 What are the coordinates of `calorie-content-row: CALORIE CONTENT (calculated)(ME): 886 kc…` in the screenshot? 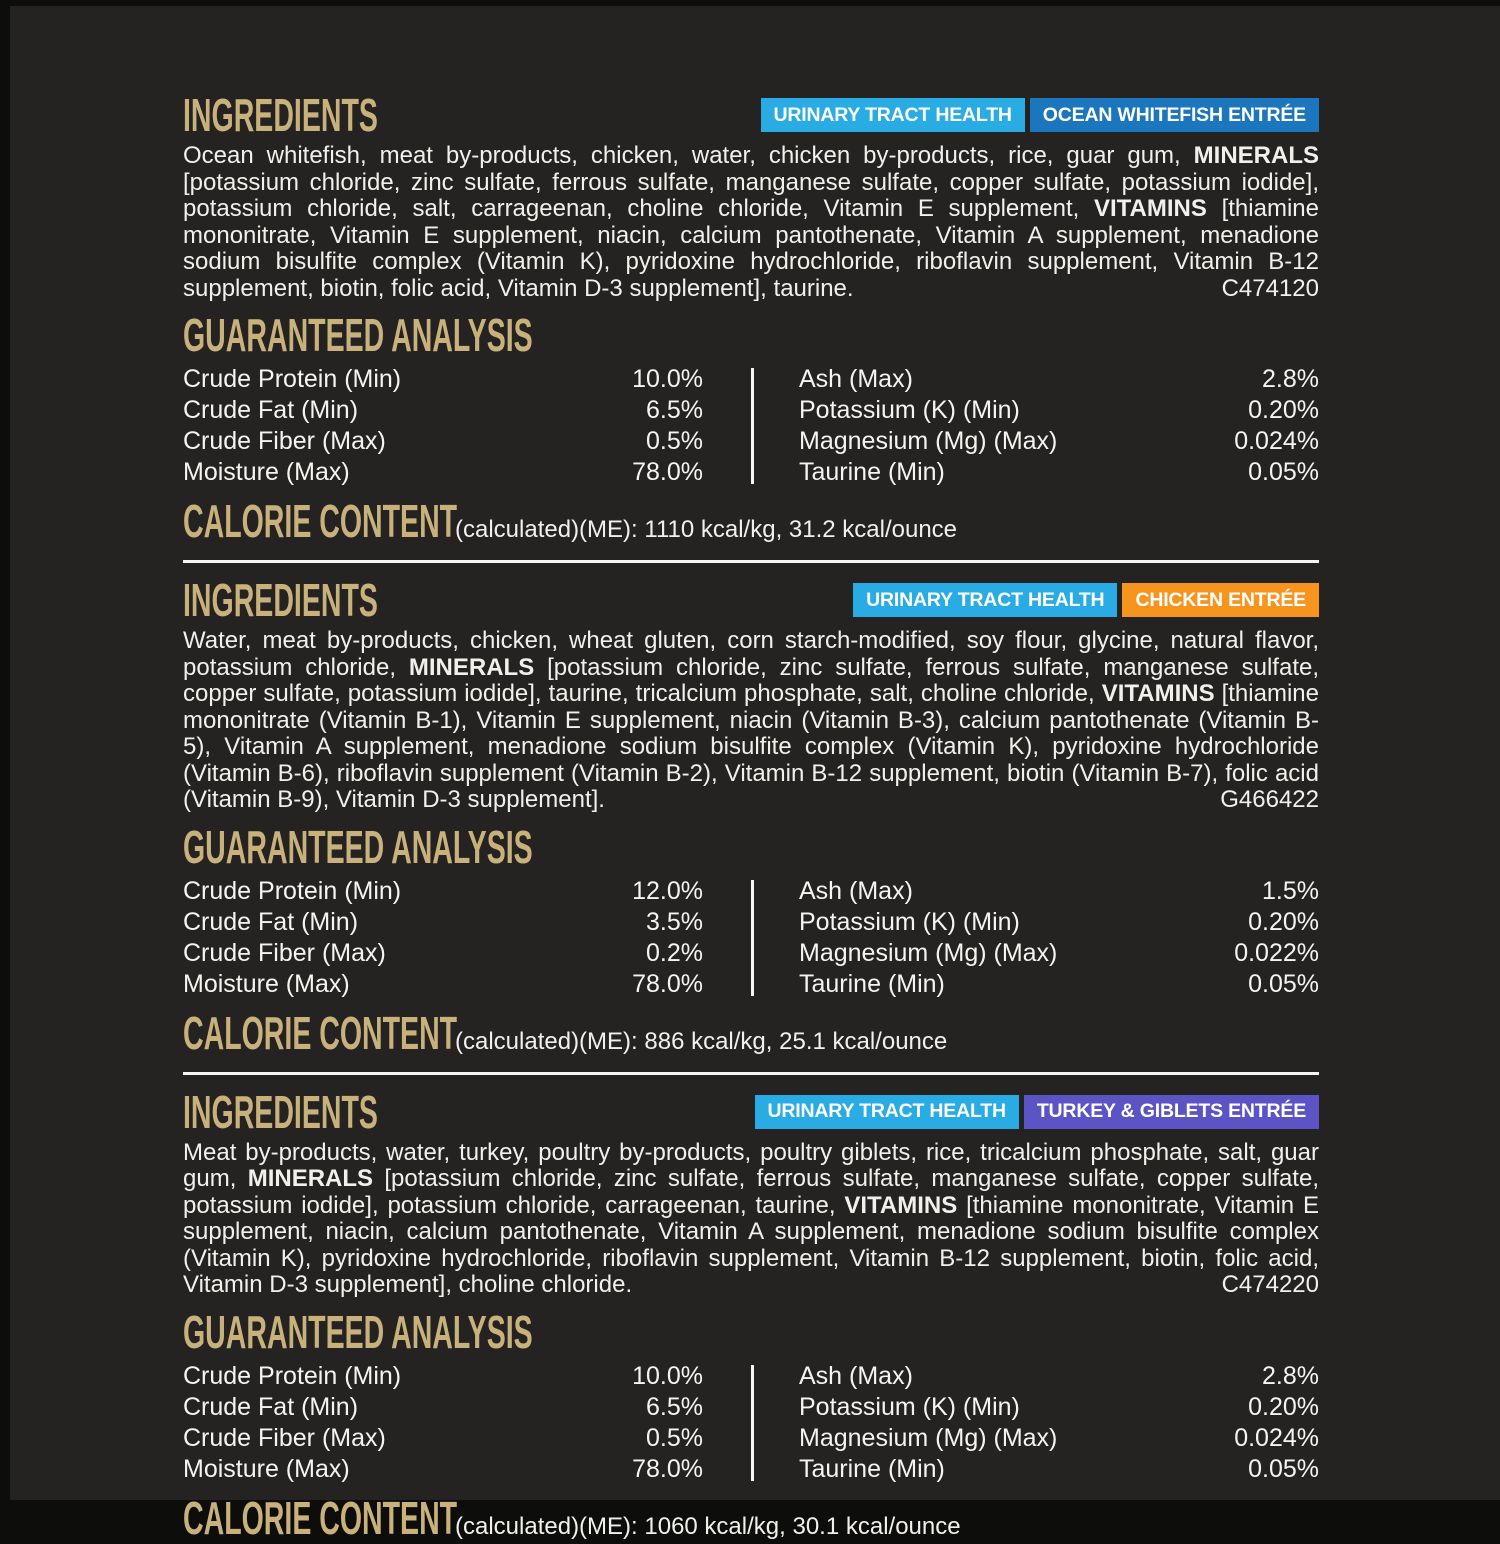 It's located at (751, 1034).